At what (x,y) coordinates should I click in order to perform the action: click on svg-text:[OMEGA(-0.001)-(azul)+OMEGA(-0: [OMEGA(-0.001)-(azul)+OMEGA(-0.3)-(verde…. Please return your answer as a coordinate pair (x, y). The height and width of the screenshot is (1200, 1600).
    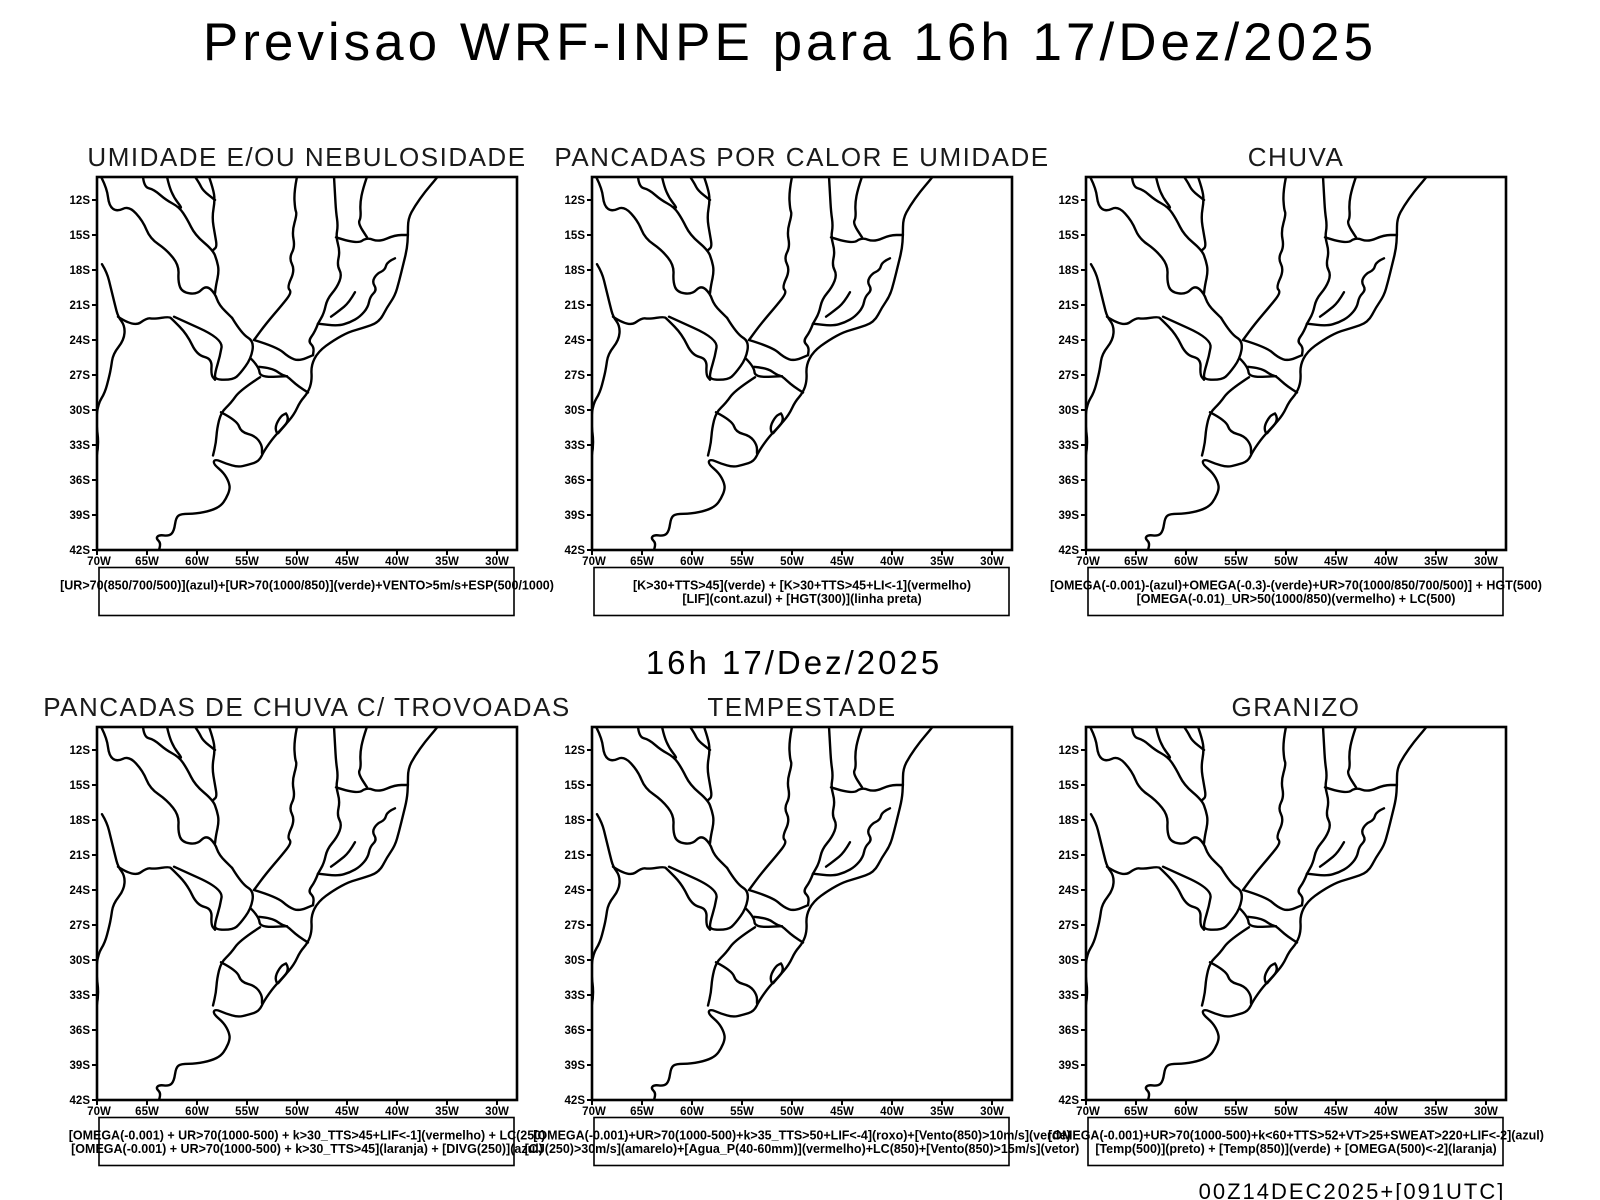
    Looking at the image, I should click on (1296, 586).